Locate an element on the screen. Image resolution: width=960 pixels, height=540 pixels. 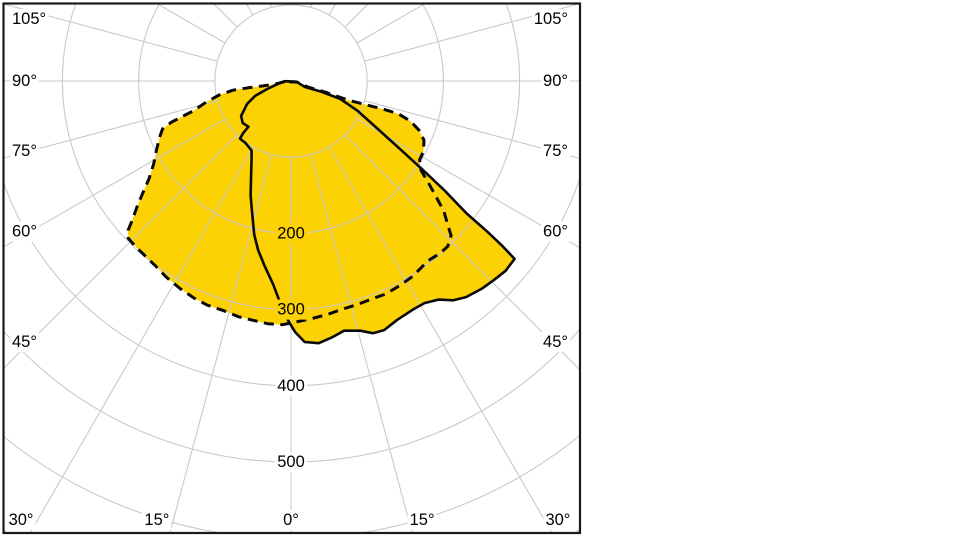
angle-label-left-90-bg is located at coordinates (24, 81).